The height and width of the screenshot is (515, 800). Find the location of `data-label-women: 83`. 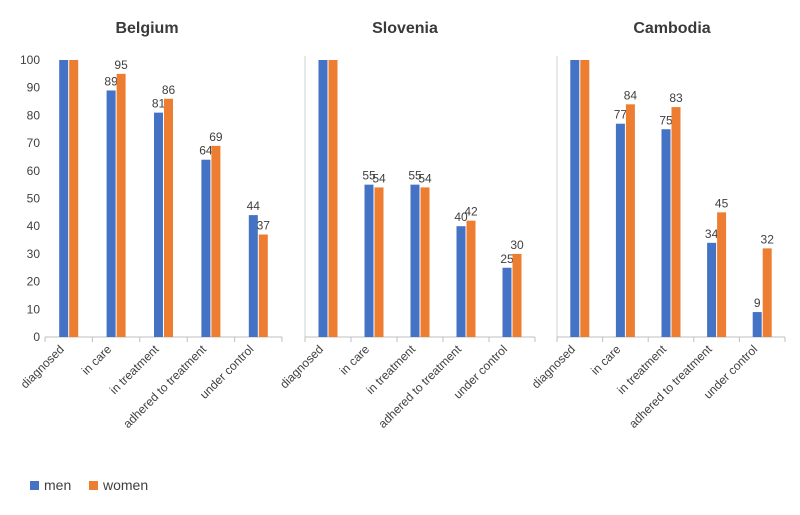

data-label-women: 83 is located at coordinates (676, 98).